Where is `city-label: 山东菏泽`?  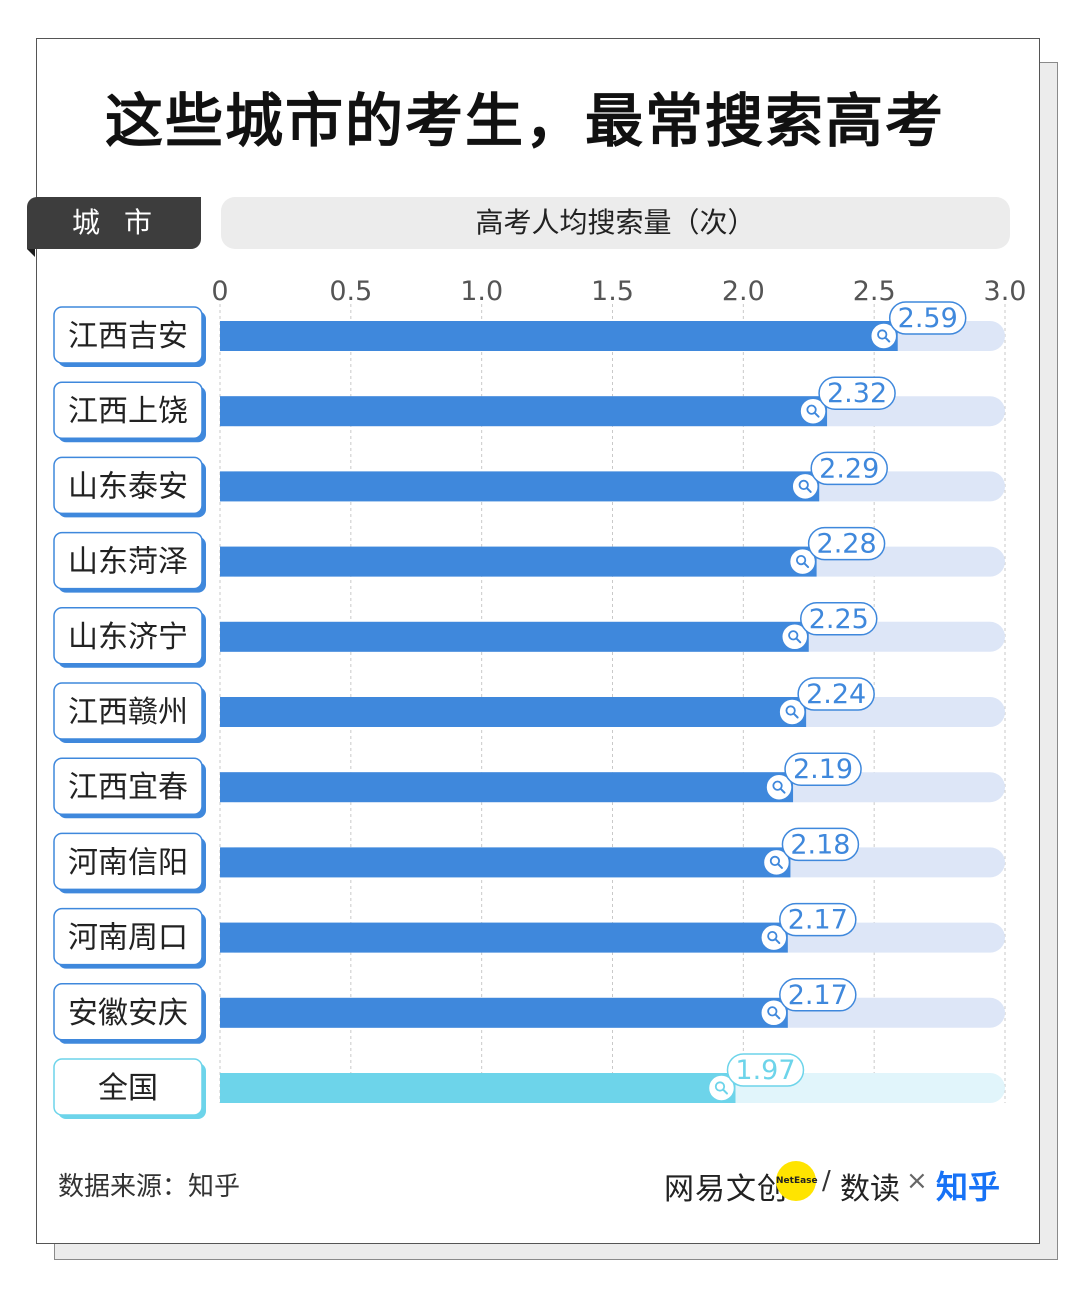 city-label: 山东菏泽 is located at coordinates (128, 562).